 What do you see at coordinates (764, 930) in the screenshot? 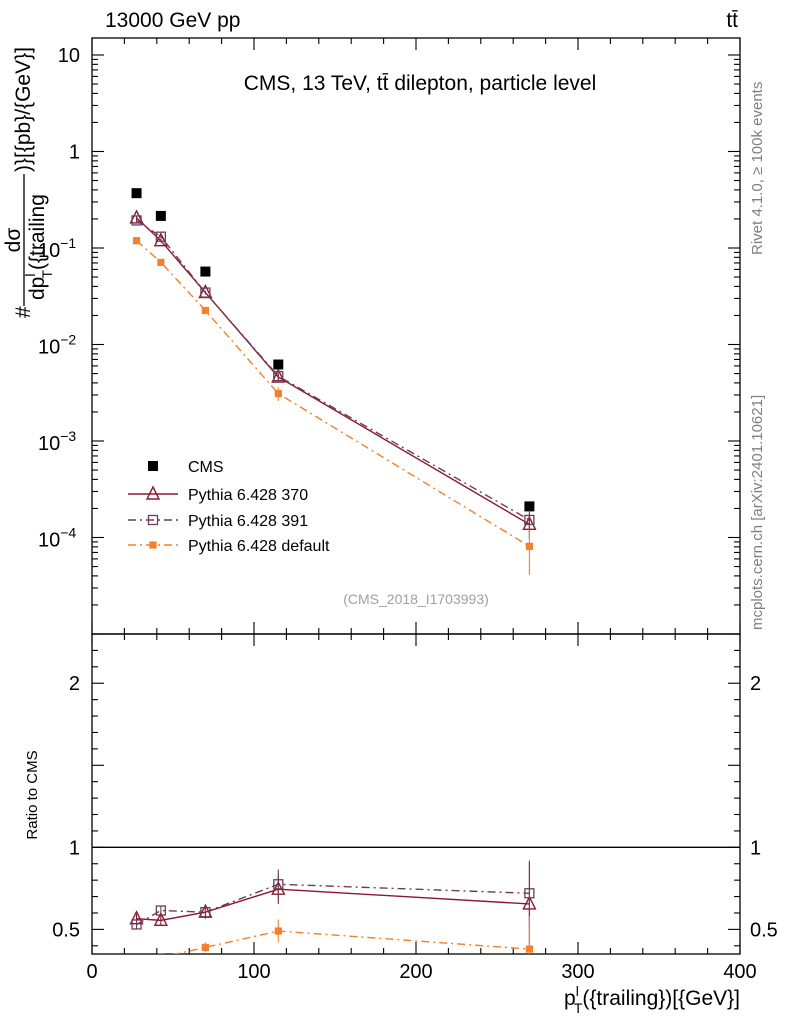
I see `ratio-y-tick-label-right: 0.5` at bounding box center [764, 930].